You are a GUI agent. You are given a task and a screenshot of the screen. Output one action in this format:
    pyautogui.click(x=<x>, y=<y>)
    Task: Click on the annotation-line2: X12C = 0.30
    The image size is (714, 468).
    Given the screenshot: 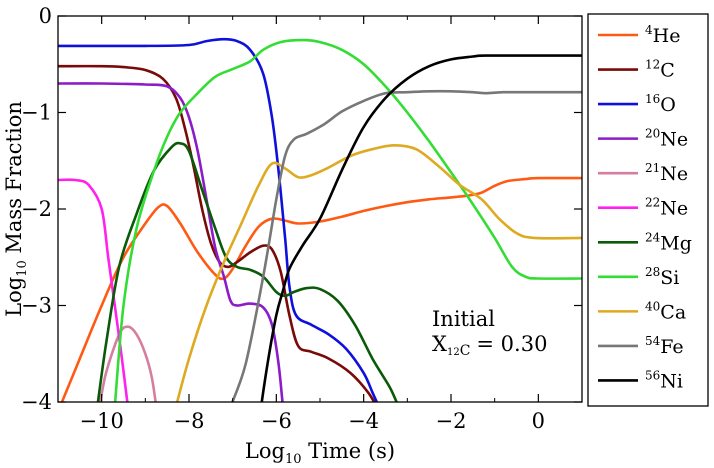 What is the action you would take?
    pyautogui.click(x=489, y=345)
    